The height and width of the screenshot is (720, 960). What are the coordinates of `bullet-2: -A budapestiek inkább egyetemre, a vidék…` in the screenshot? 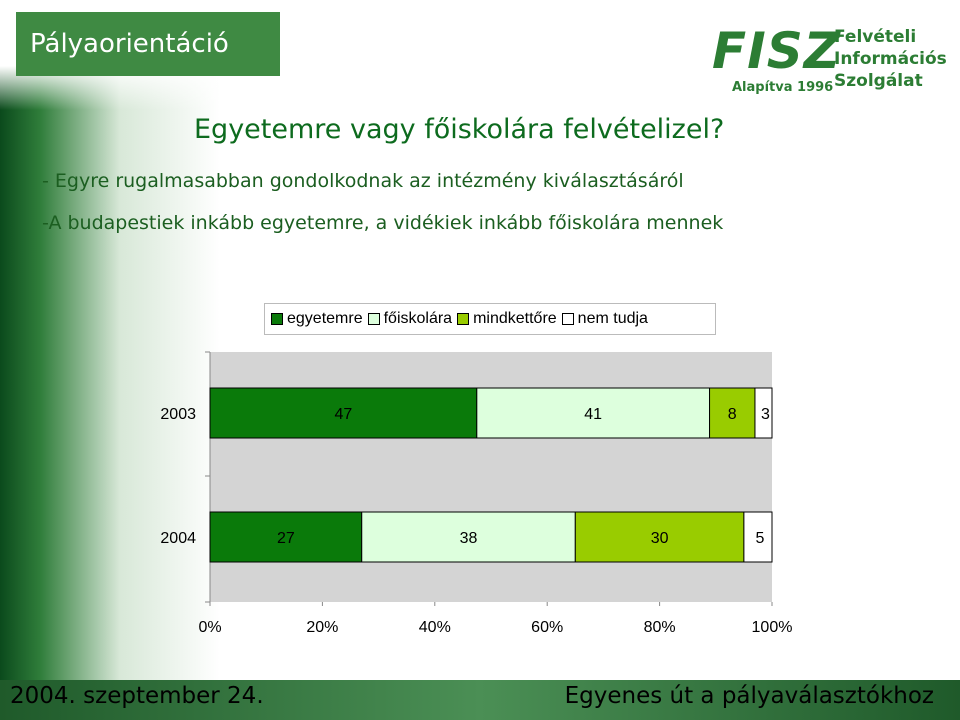 It's located at (383, 223).